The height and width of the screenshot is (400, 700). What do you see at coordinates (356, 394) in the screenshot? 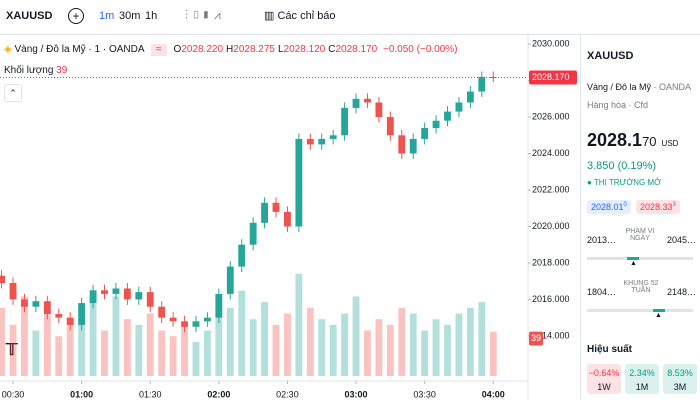
I see `x-tick-label: 03:00` at bounding box center [356, 394].